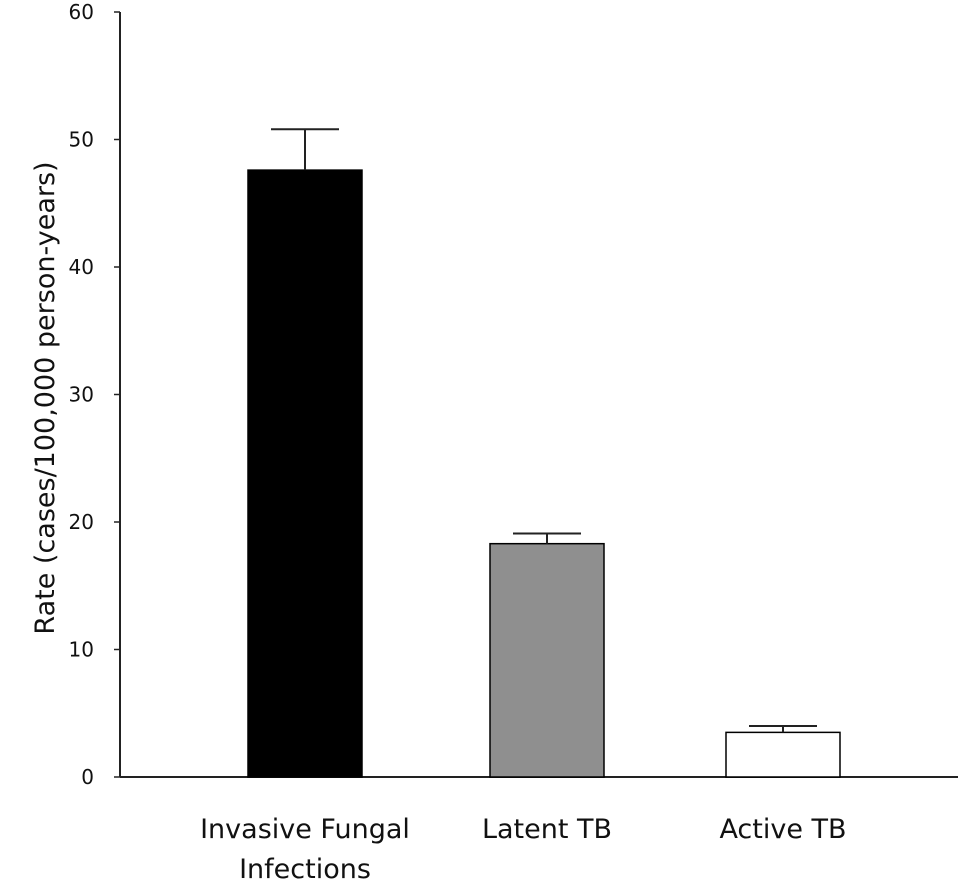 Image resolution: width=970 pixels, height=887 pixels. What do you see at coordinates (87, 777) in the screenshot?
I see `y-tick-label: 0` at bounding box center [87, 777].